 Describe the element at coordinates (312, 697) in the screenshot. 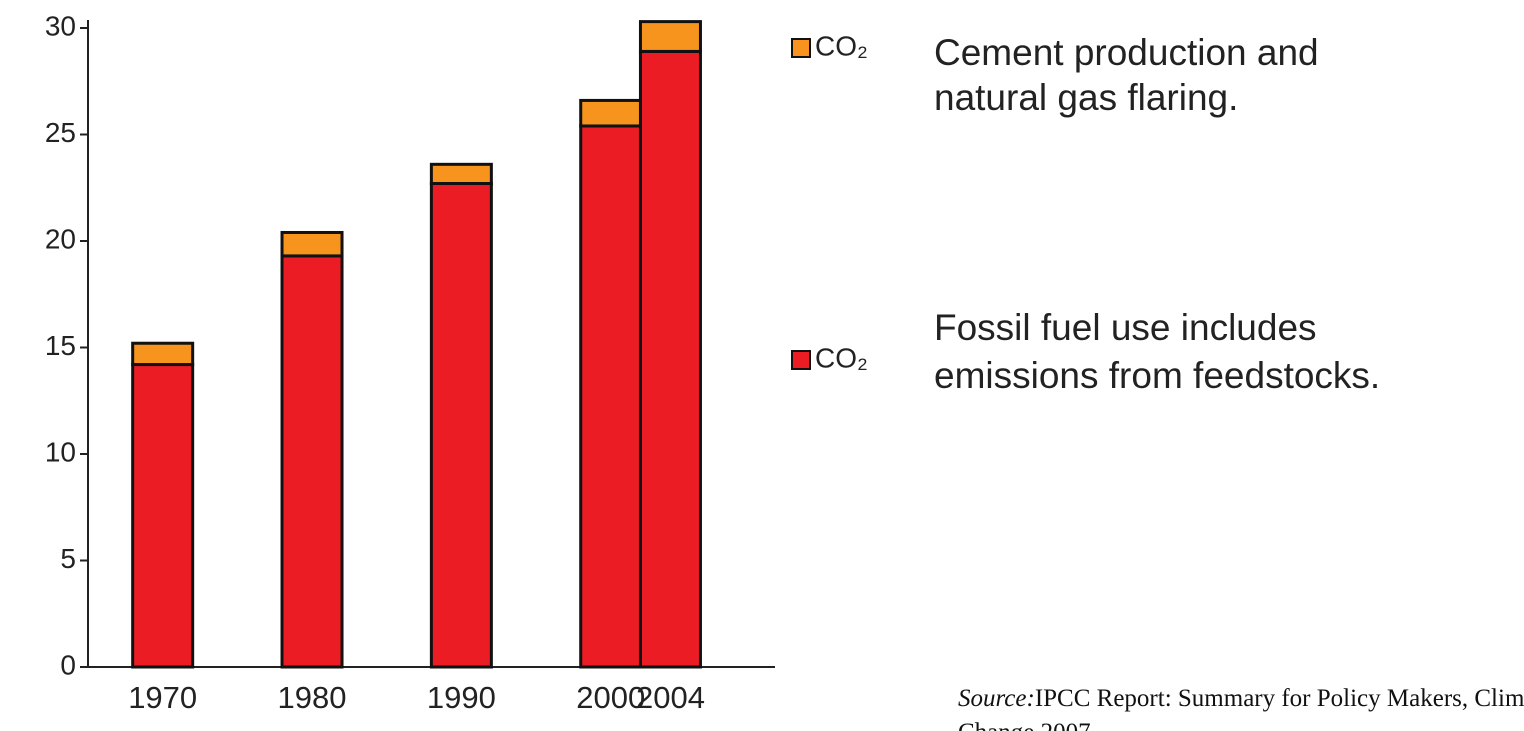

I see `x-tick-label: 1980` at that location.